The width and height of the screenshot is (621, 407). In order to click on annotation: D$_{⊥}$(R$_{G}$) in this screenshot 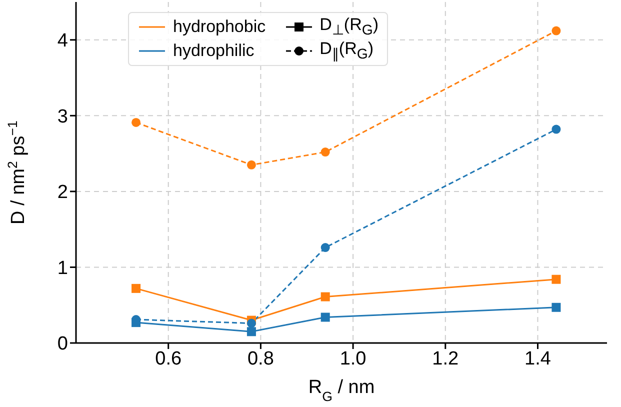, I will do `click(349, 27)`.